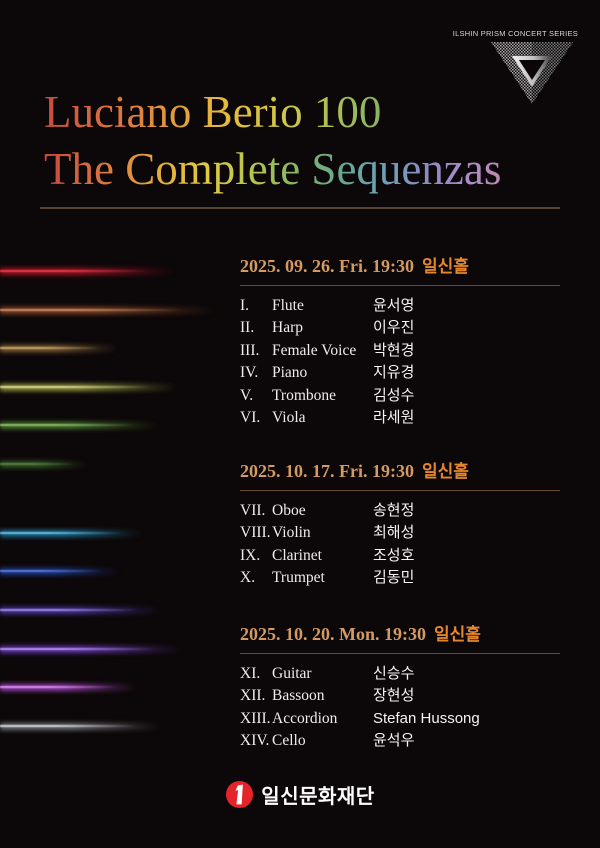 The width and height of the screenshot is (600, 848). I want to click on sequenza-numeral: VI., so click(250, 417).